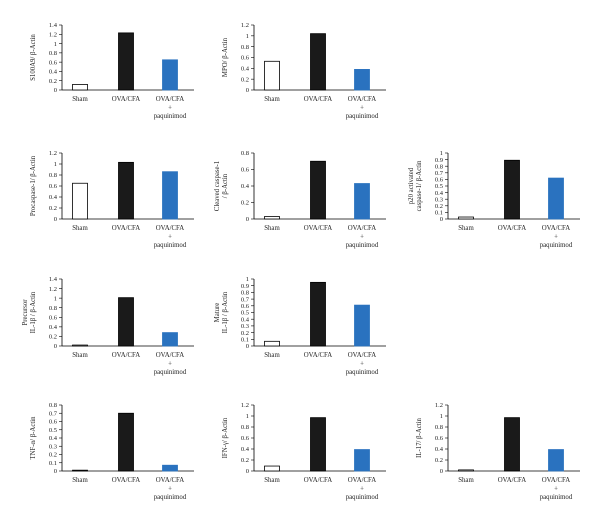 The height and width of the screenshot is (527, 600). What do you see at coordinates (33, 185) in the screenshot?
I see `y-axis-label: Procaspase-1/ β-Actin` at bounding box center [33, 185].